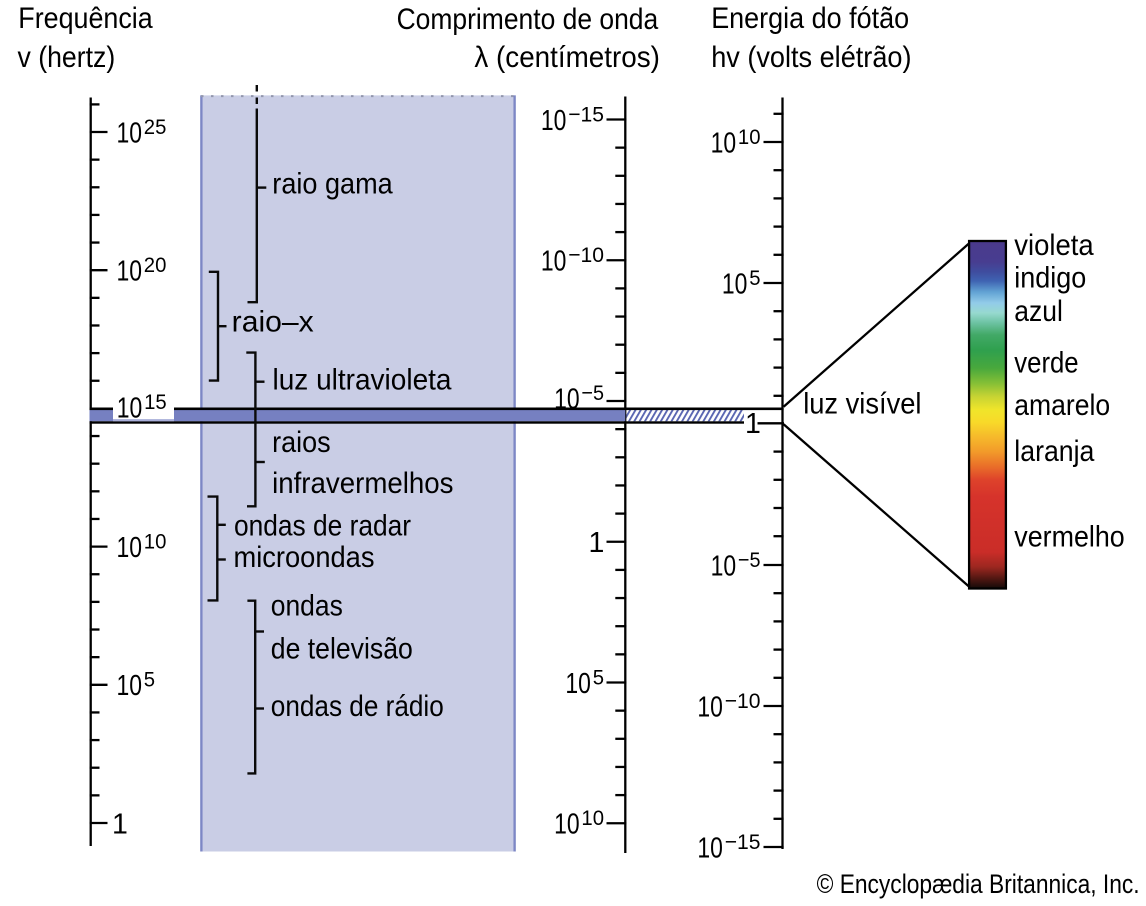  What do you see at coordinates (301, 442) in the screenshot?
I see `svg-text: raios` at bounding box center [301, 442].